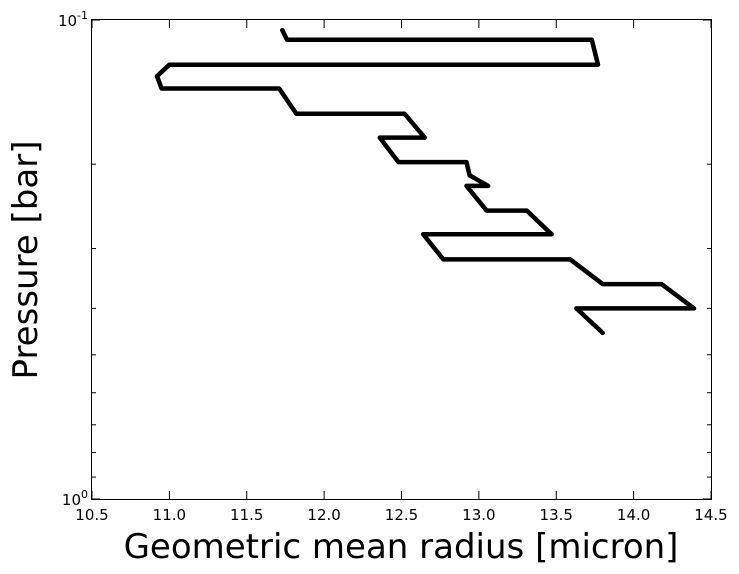  I want to click on y-tick-exponent: -1, so click(82, 15).